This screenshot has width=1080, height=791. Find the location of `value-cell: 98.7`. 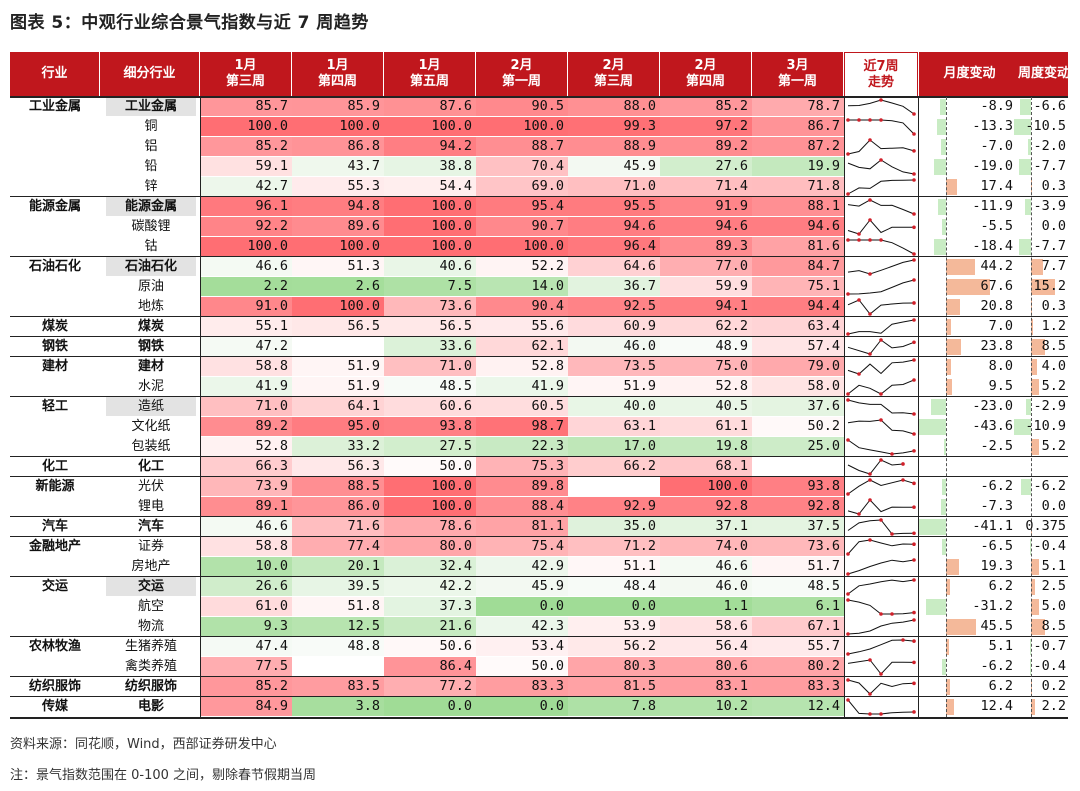

value-cell: 98.7 is located at coordinates (522, 426).